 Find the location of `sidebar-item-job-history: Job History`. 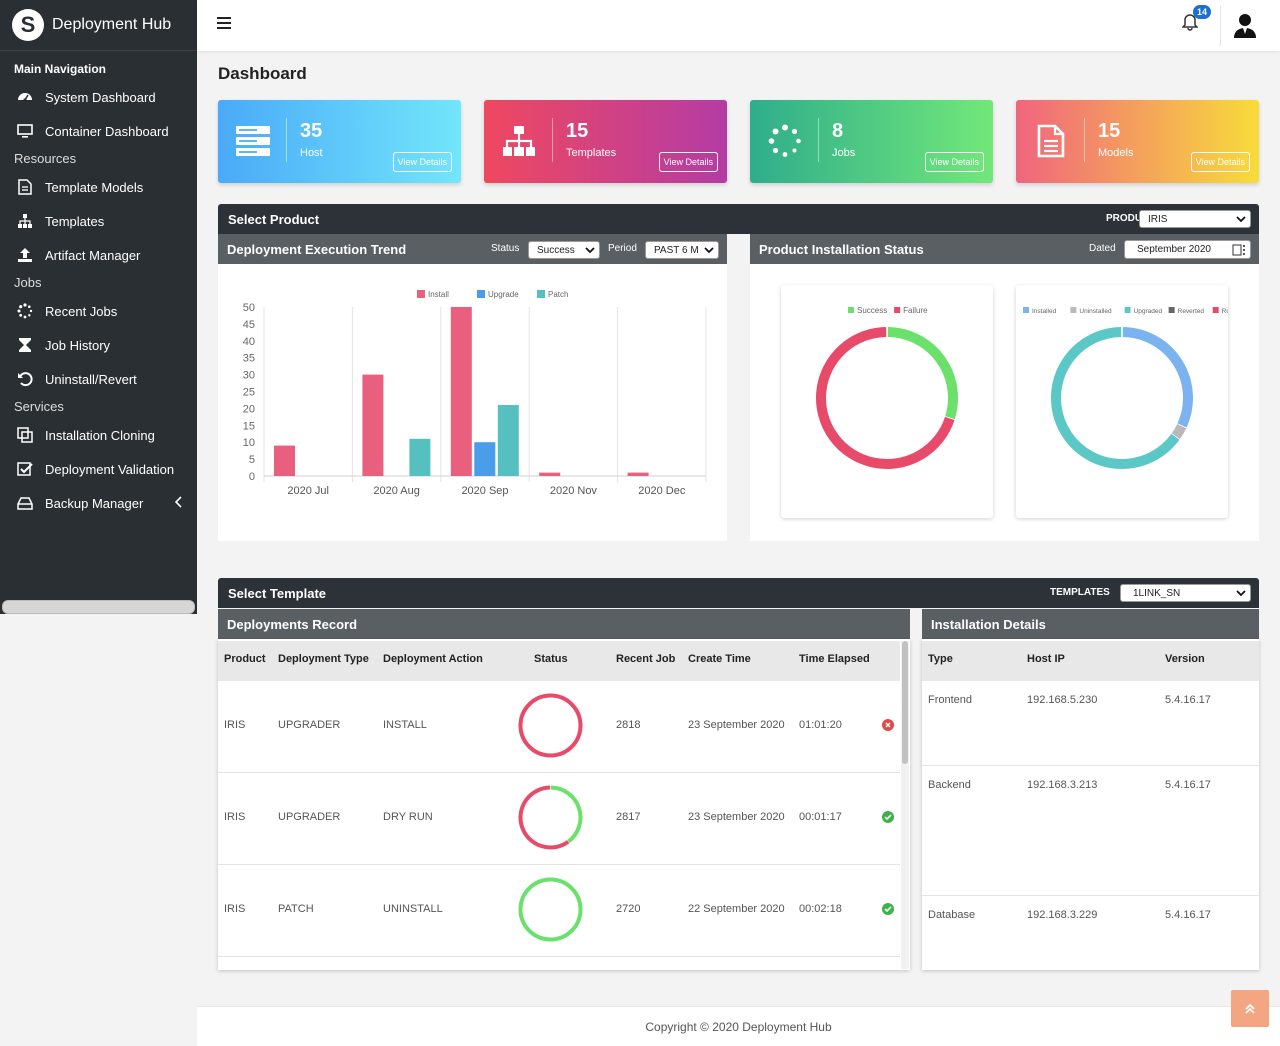

sidebar-item-job-history: Job History is located at coordinates (98, 345).